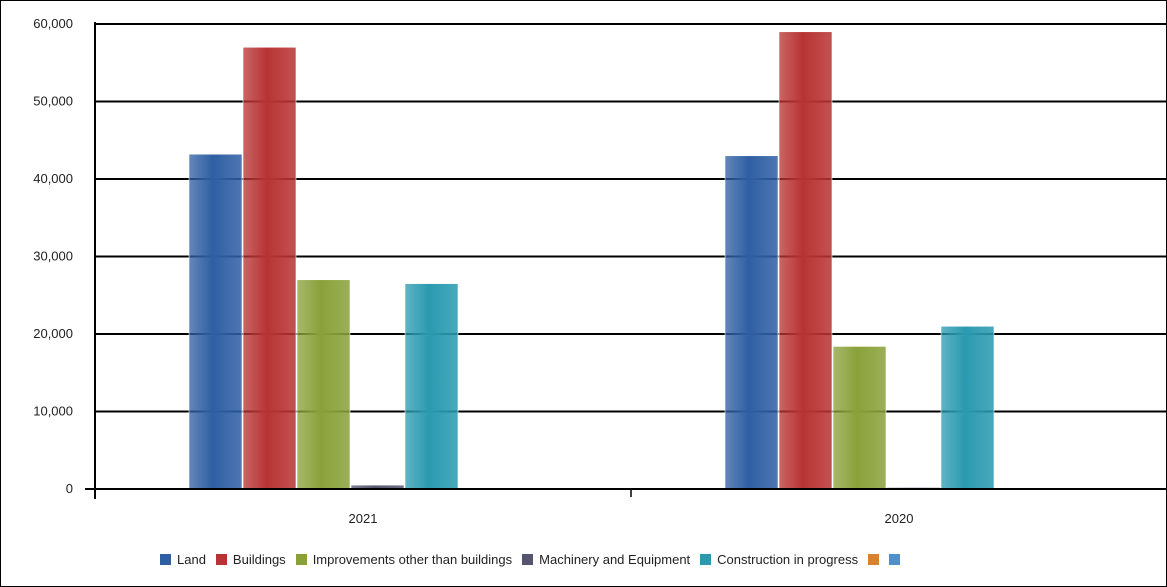 The image size is (1167, 587). I want to click on legend-item: Machinery and Equipment, so click(606, 559).